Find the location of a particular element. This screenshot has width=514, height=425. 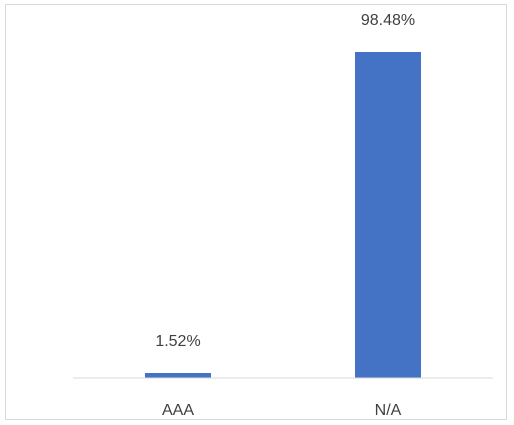

data-label: 1.52% is located at coordinates (177, 341).